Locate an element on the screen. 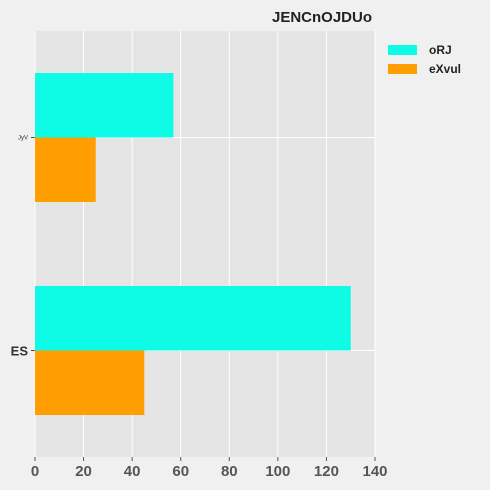 The height and width of the screenshot is (490, 490). x-axis-ticks: 0 20 40 60 80 100 120 140 is located at coordinates (209, 468).